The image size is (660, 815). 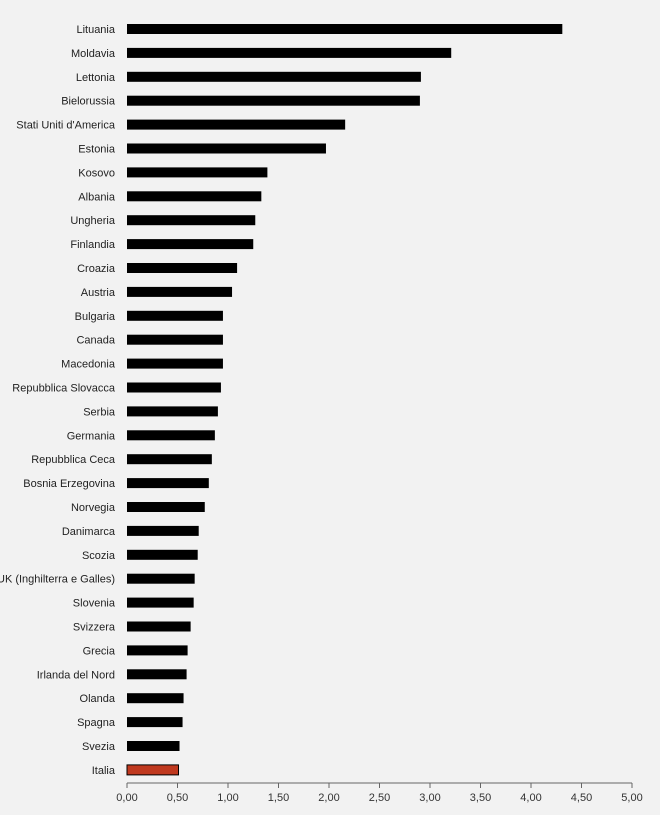 What do you see at coordinates (163, 530) in the screenshot?
I see `bar-danimarca` at bounding box center [163, 530].